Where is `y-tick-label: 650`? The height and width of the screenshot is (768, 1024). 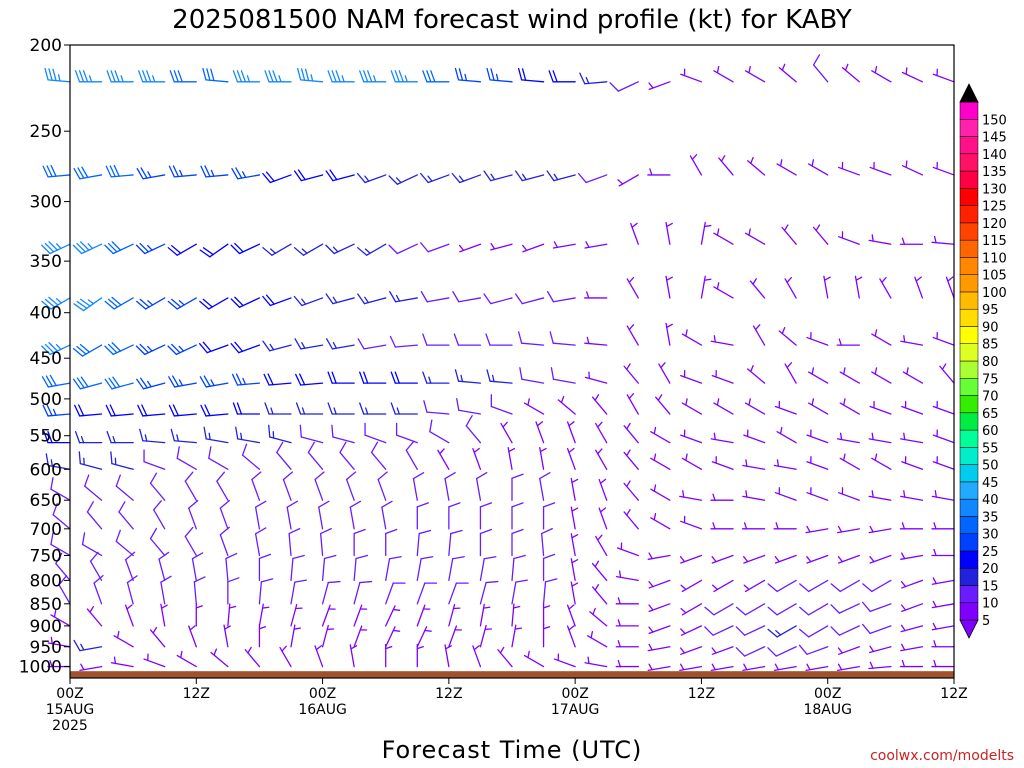 y-tick-label: 650 is located at coordinates (46, 501).